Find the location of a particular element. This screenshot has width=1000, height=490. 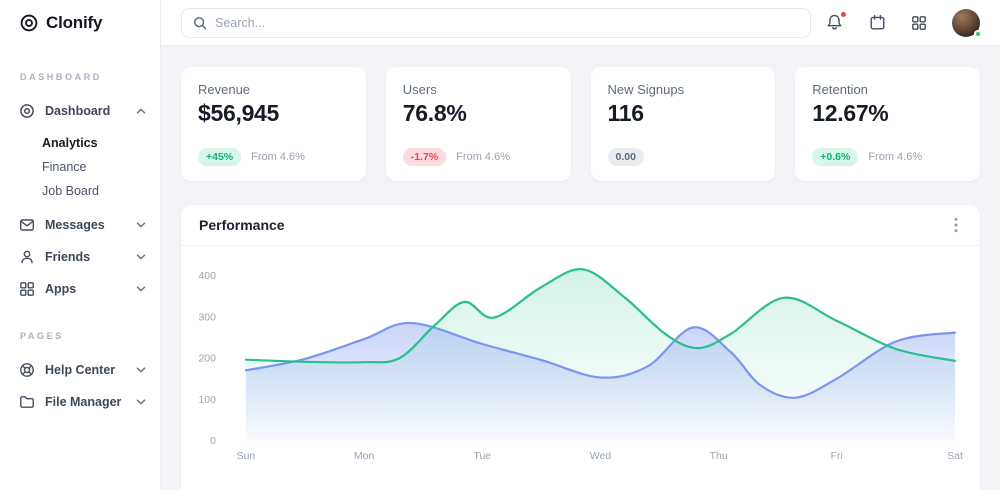

dashboard-submenu: Analytics Finance Job Board is located at coordinates (80, 168).